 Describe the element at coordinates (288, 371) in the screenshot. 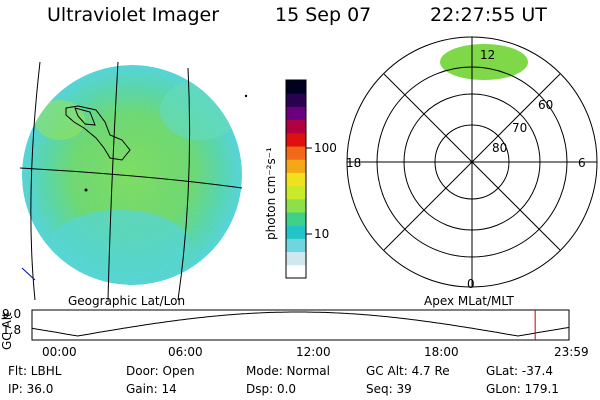

I see `mode-field: Mode: Normal` at that location.